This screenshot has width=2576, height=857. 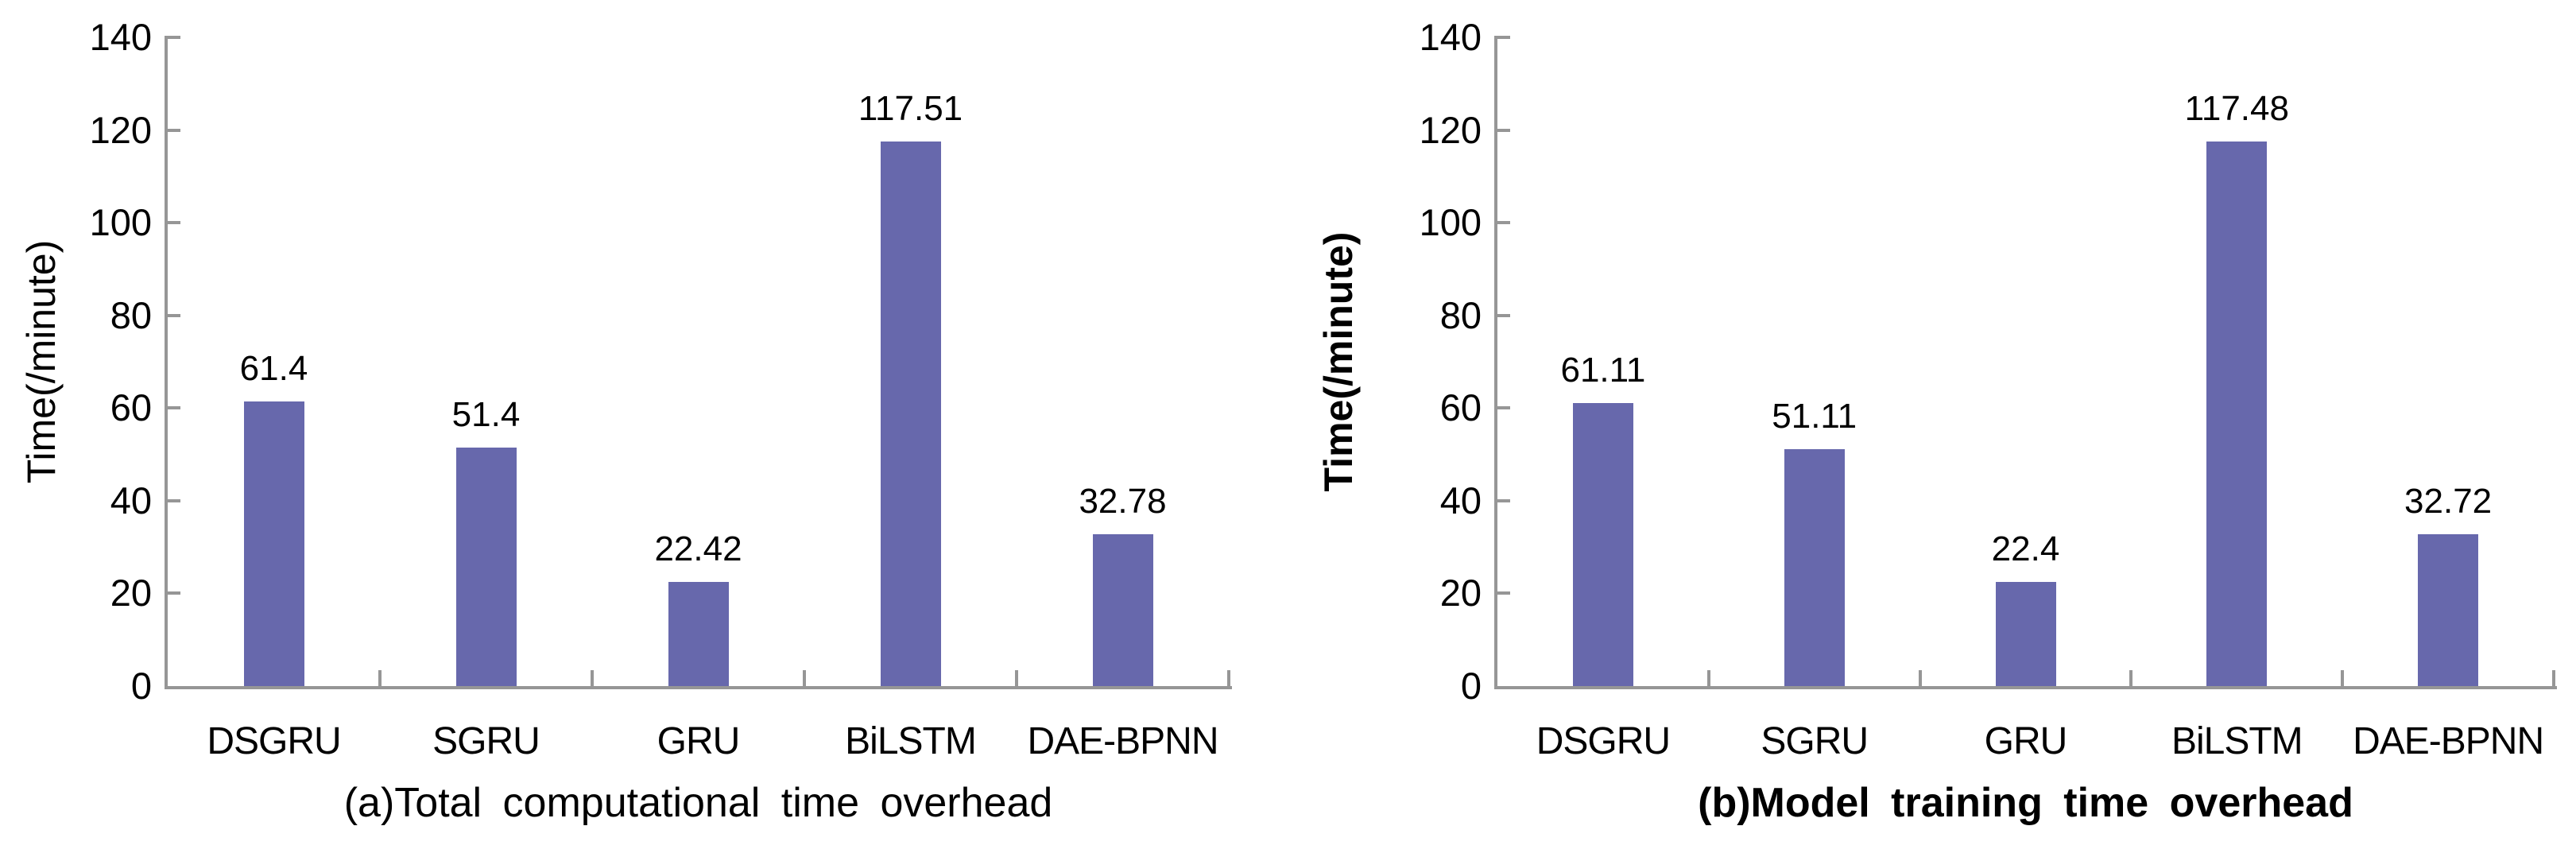 I want to click on bar-value-label: 22.4, so click(x=2025, y=549).